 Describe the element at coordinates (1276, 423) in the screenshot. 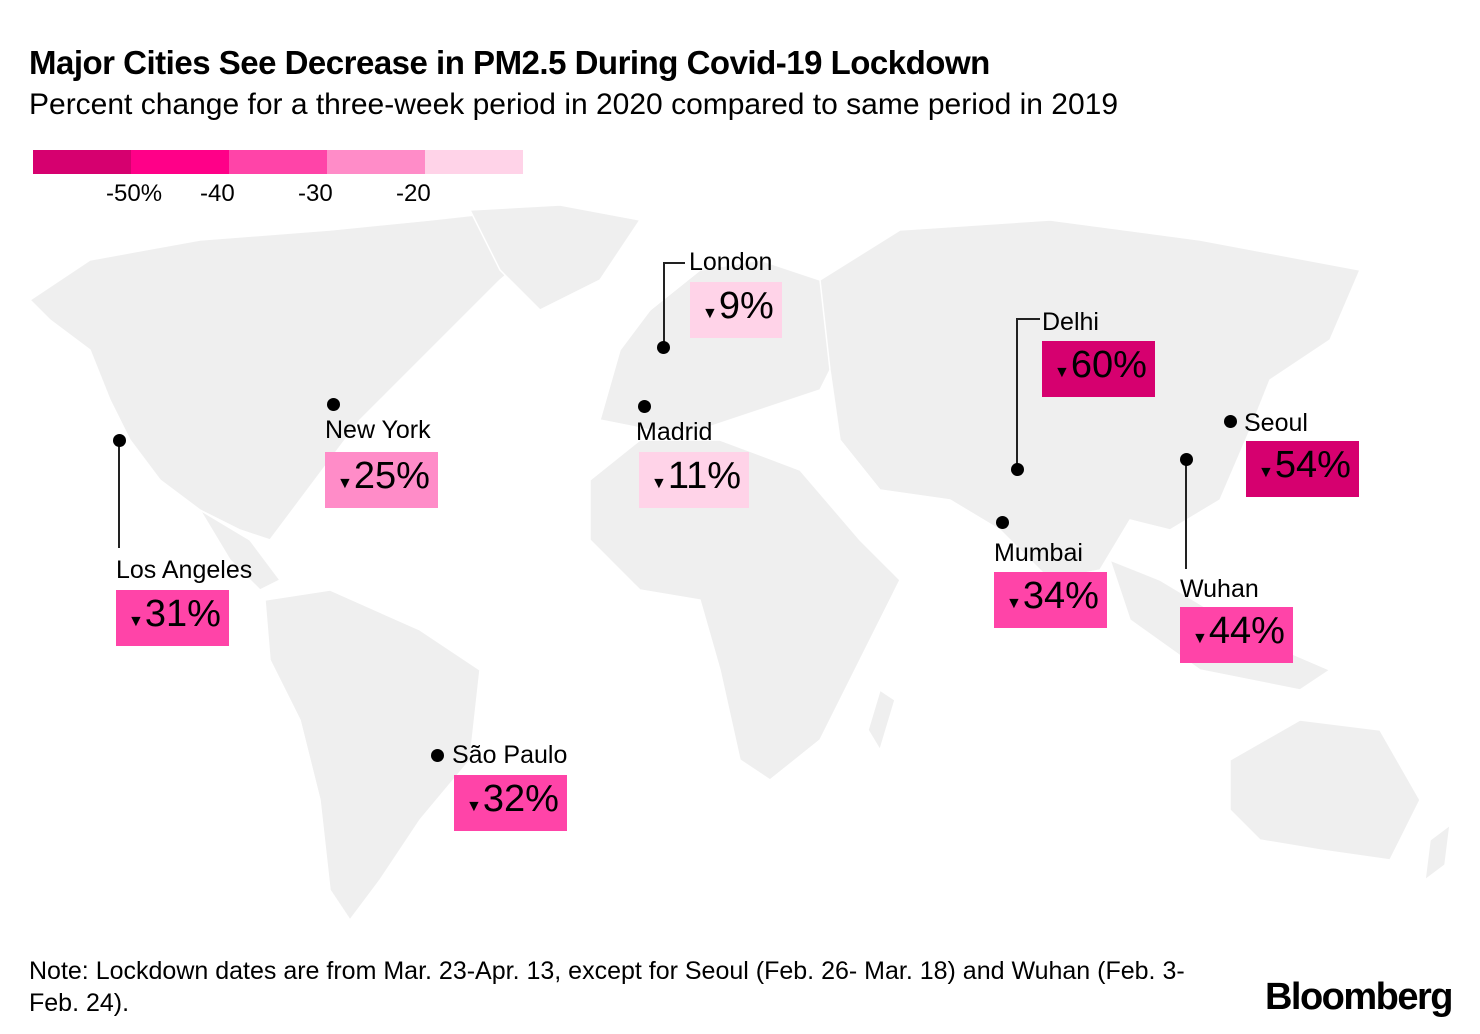

I see `city-label: Seoul` at that location.